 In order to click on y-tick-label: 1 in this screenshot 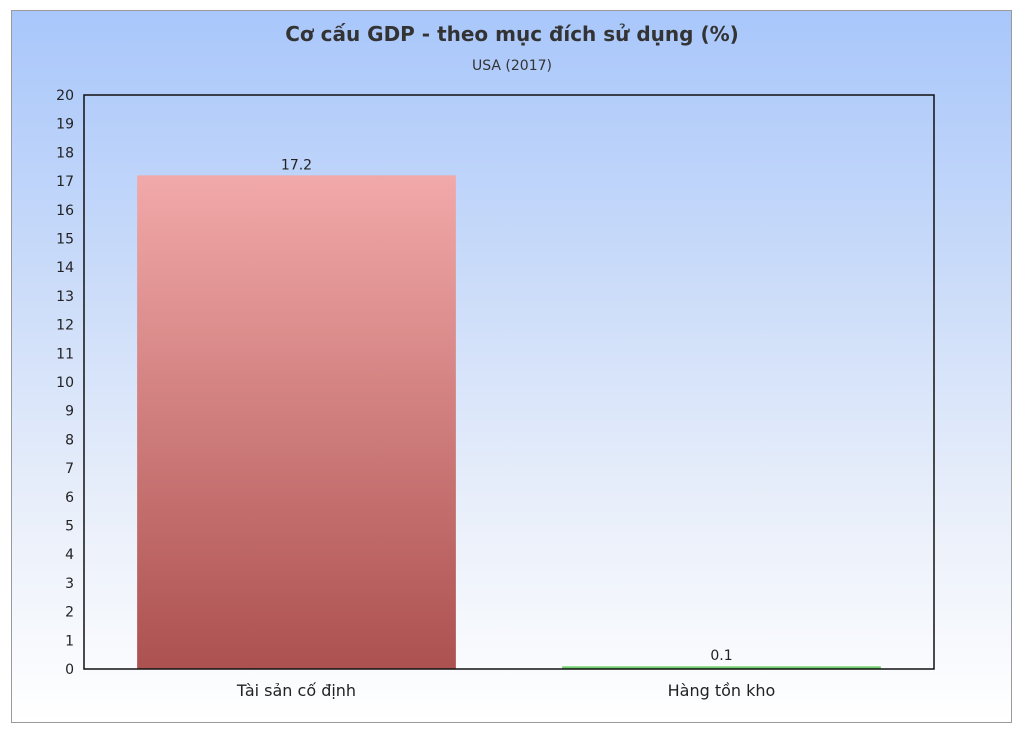, I will do `click(69, 641)`.